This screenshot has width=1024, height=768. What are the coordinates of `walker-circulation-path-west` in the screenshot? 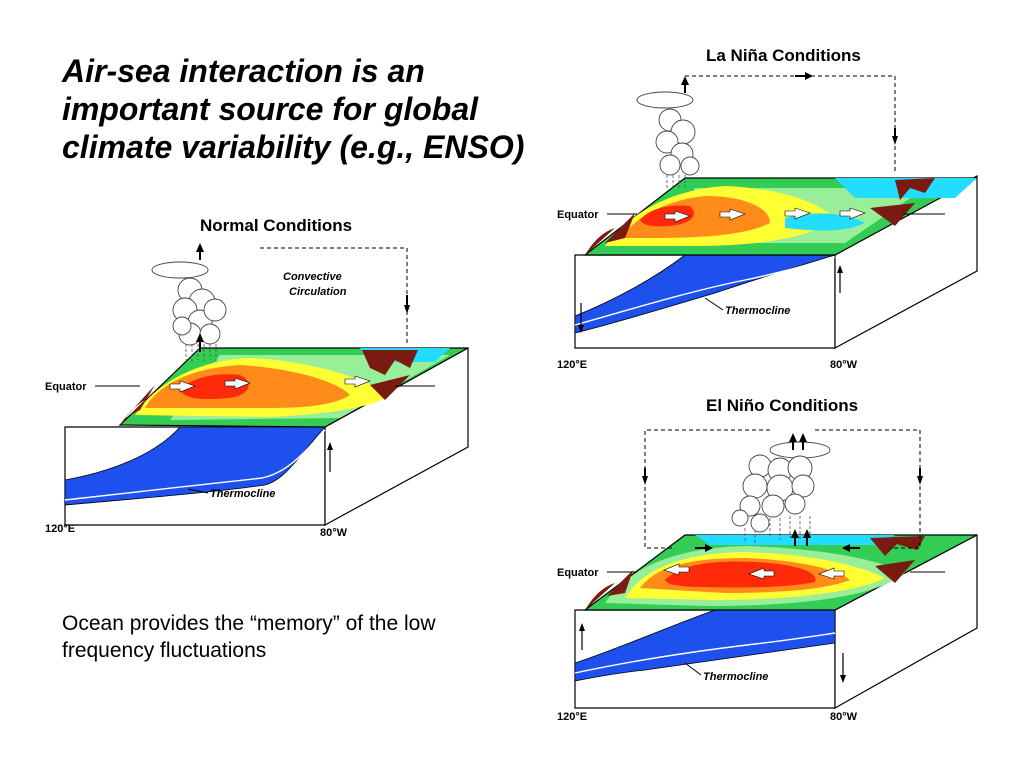 It's located at (707, 489).